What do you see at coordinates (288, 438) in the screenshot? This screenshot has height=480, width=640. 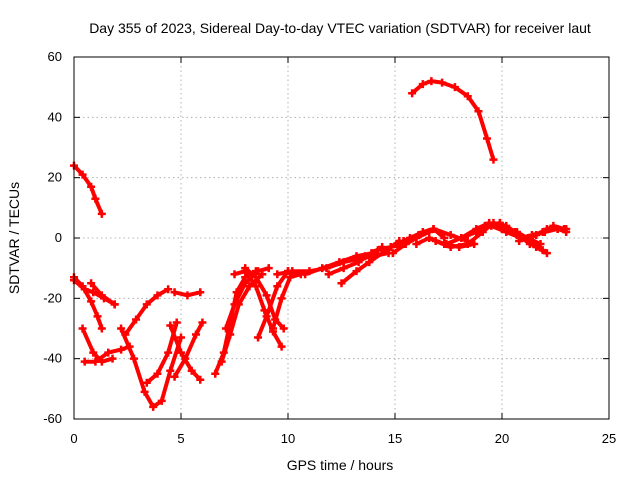 I see `x-tick-label: 10` at bounding box center [288, 438].